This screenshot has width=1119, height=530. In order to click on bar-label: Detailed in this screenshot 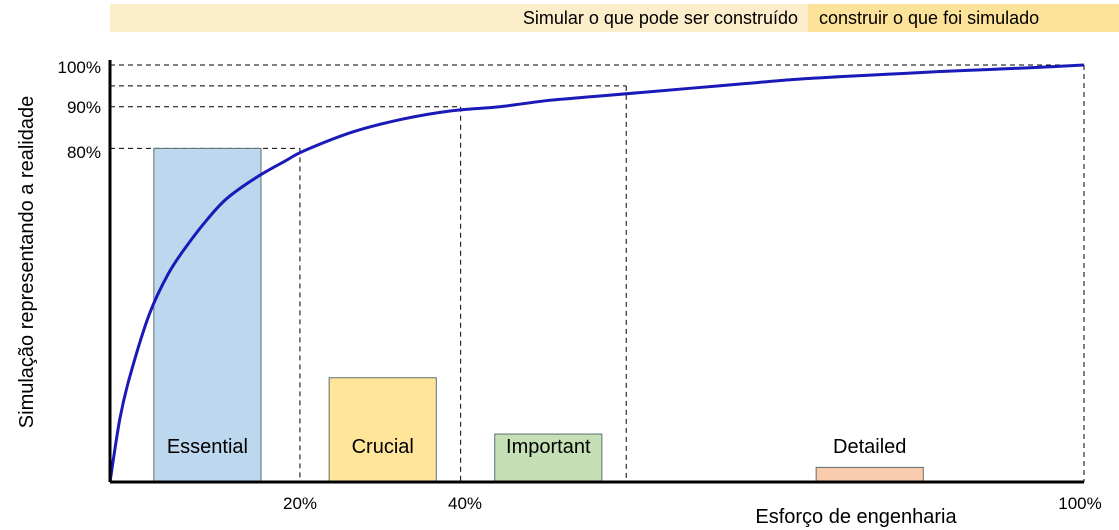, I will do `click(869, 447)`.